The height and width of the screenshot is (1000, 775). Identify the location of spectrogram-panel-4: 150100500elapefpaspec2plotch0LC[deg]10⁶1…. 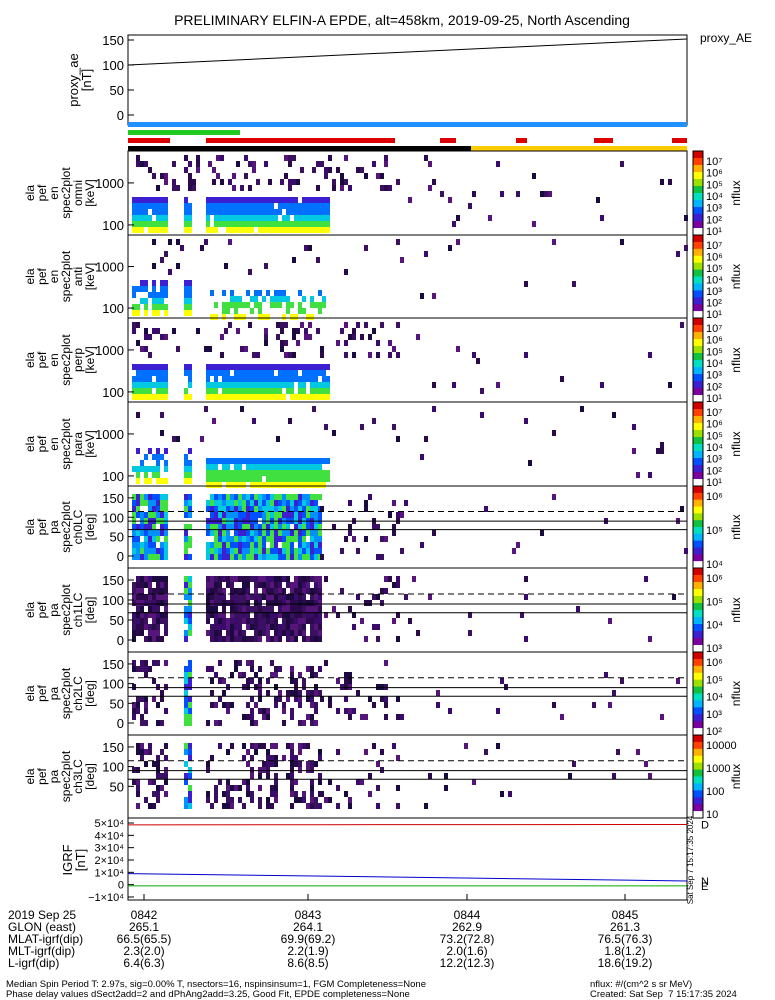
(383, 528).